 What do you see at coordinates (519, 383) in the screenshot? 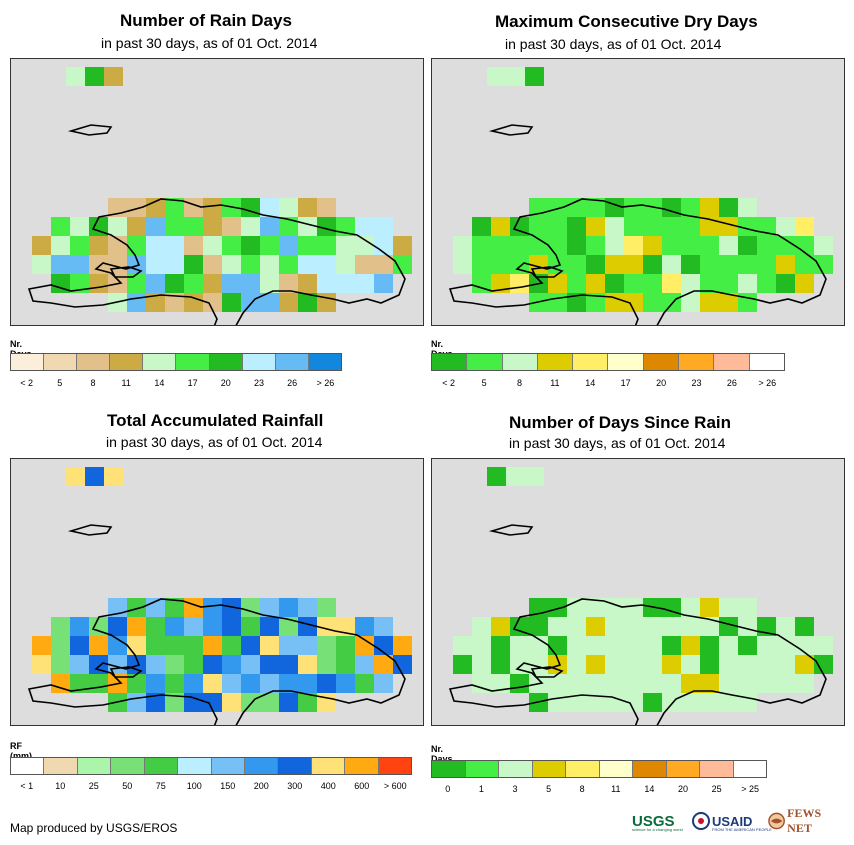
I see `legend-tick-label: 8` at bounding box center [519, 383].